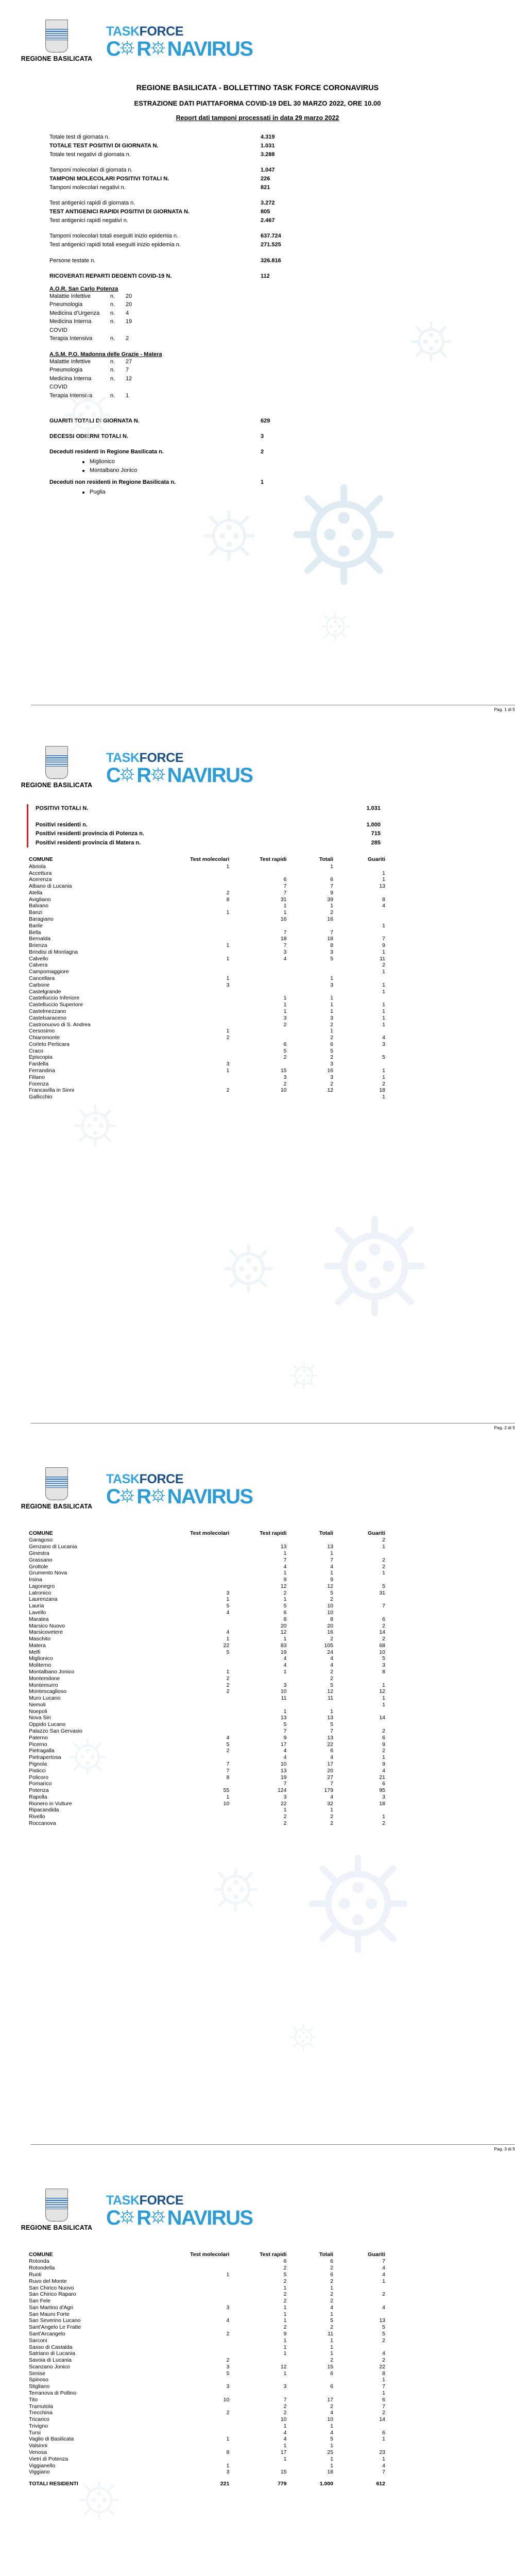  Describe the element at coordinates (283, 2419) in the screenshot. I see `cell-value: 10` at that location.